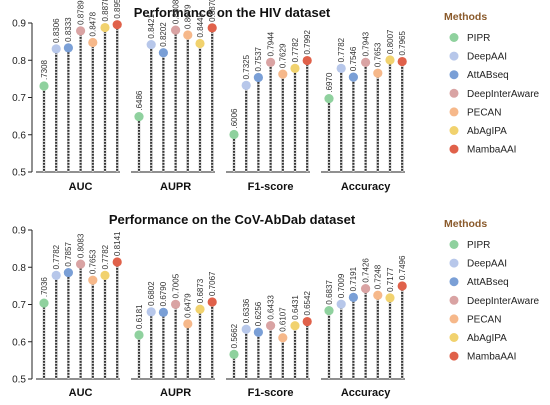 Image resolution: width=550 pixels, height=405 pixels. I want to click on chart-title: Performance on the HIV dataset, so click(232, 12).